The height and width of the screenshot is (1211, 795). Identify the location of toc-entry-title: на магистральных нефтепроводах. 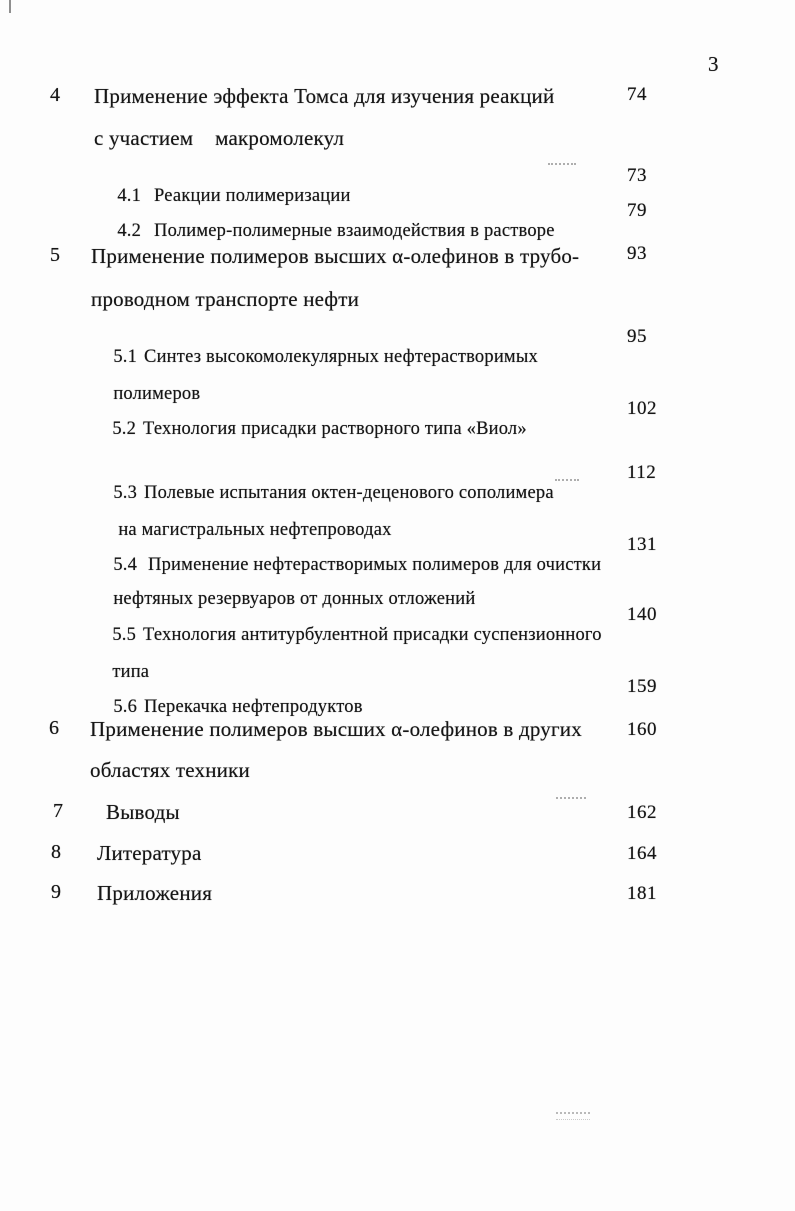
(255, 530).